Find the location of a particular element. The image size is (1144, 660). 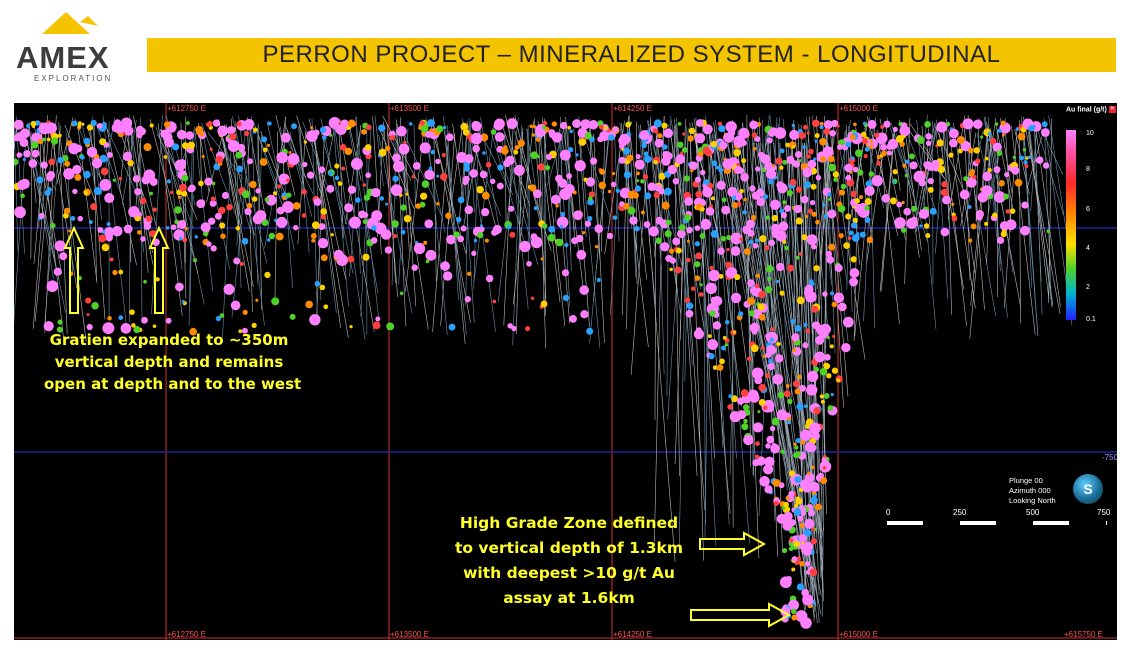

easting-bottom-label: +612750 E is located at coordinates (186, 634).